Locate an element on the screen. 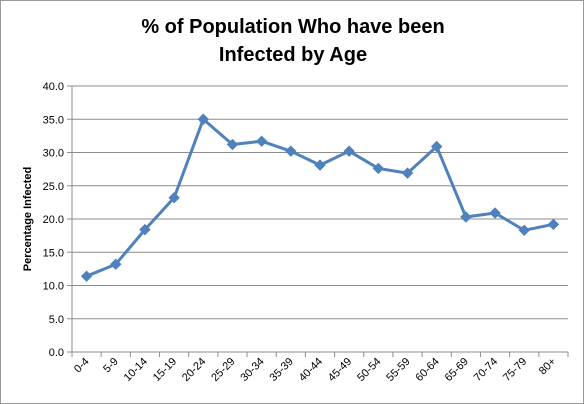 This screenshot has height=404, width=584. y-axis-ticks: 0.0 5.0 10.0 15.0 20.0 25.0 30.0 35.0 40.0 is located at coordinates (53, 220).